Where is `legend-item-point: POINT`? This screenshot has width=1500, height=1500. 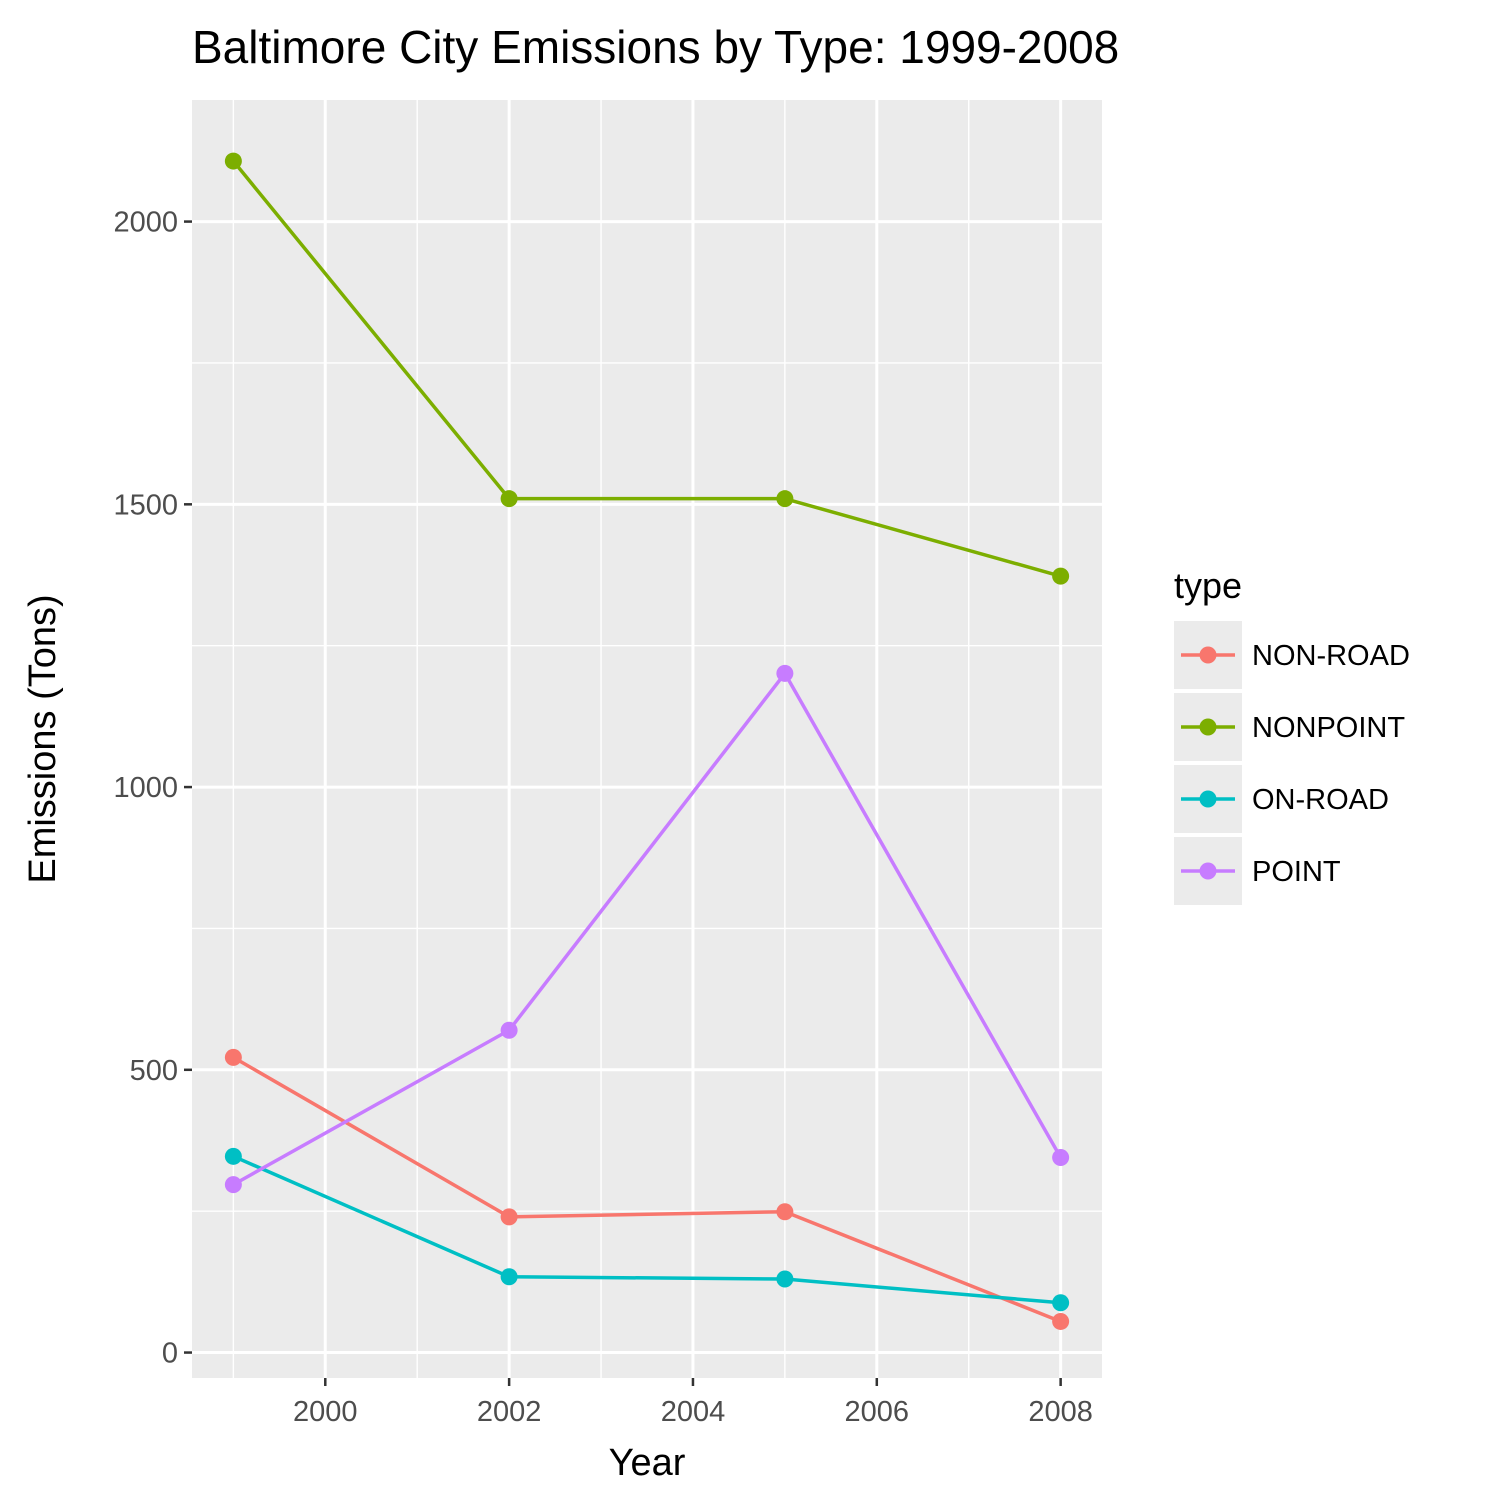
legend-item-point: POINT is located at coordinates (1257, 871).